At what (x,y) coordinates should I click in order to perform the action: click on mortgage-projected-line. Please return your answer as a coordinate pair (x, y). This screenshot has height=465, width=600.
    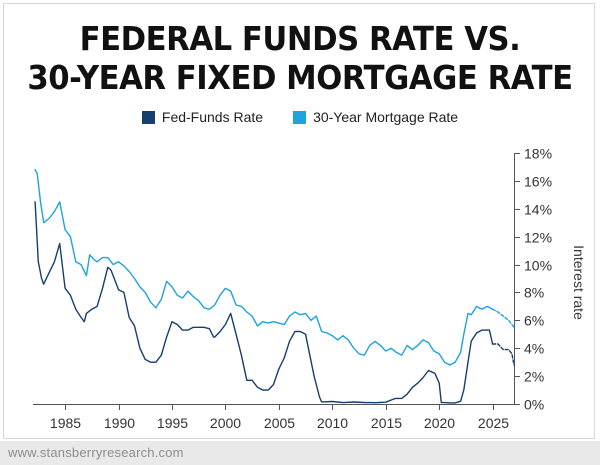
    Looking at the image, I should click on (503, 318).